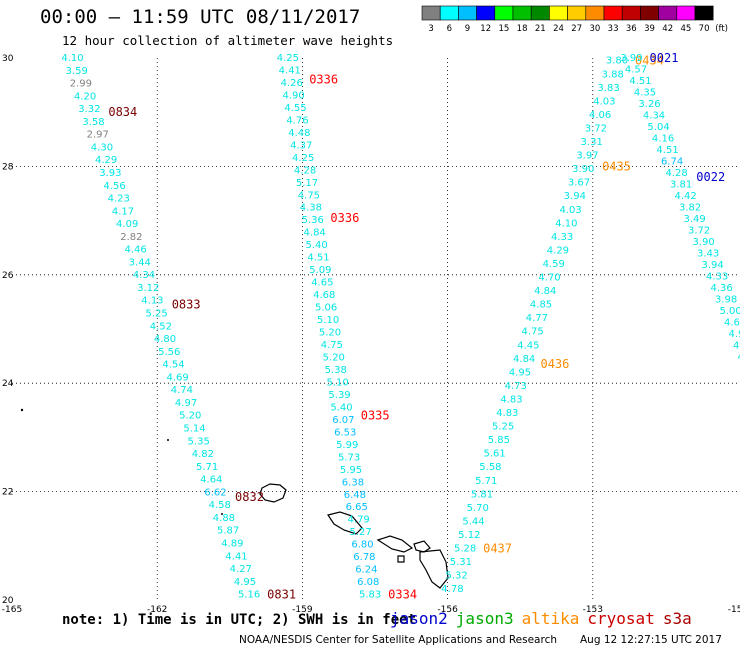  I want to click on map-title: 00:00 — 11:59 UTC 08/11/2017, so click(200, 17).